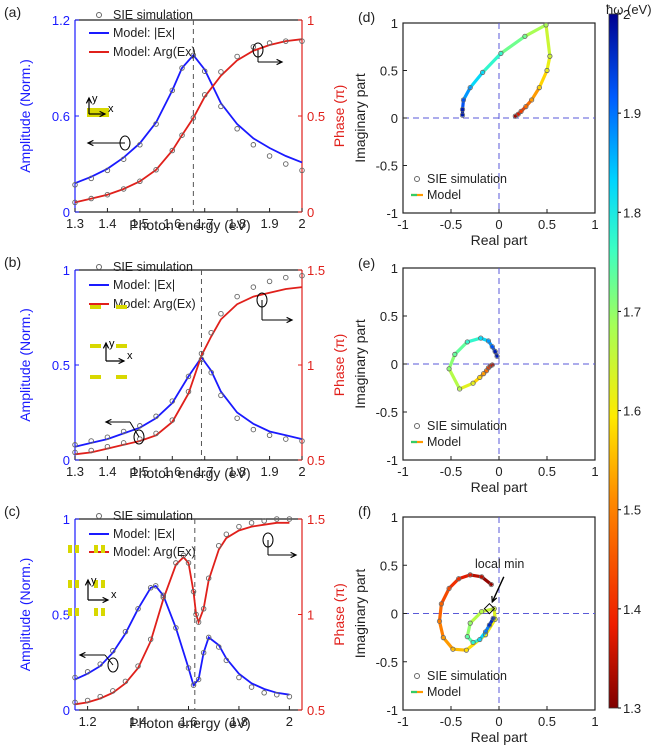  Describe the element at coordinates (310, 212) in the screenshot. I see `y2-tick-label: 0` at that location.